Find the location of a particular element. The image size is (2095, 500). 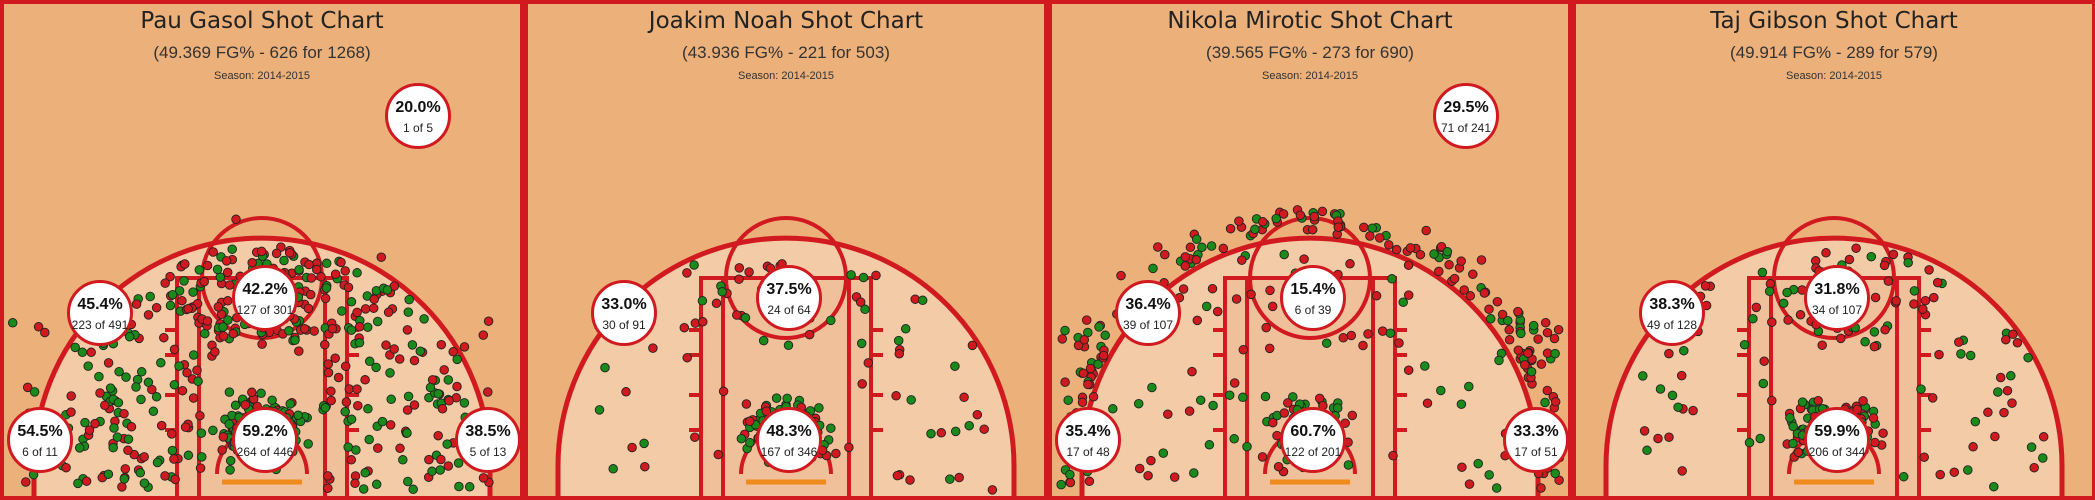

zone-fg-percent: 60.7% is located at coordinates (1313, 432).